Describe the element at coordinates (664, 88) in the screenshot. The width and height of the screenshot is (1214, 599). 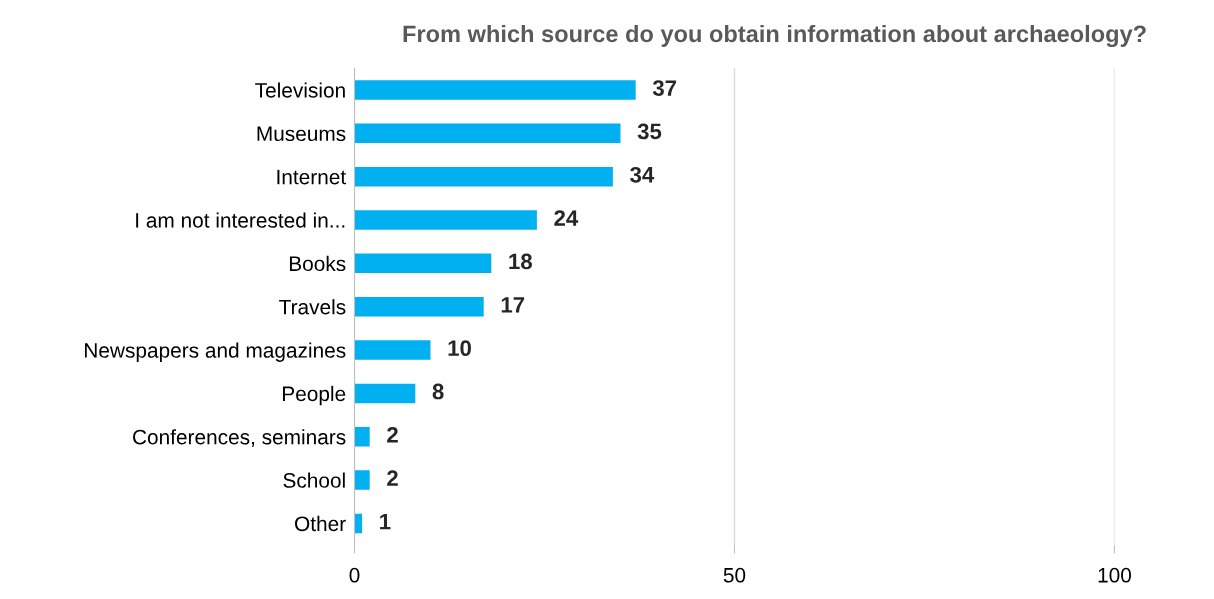
I see `data-label: 37` at that location.